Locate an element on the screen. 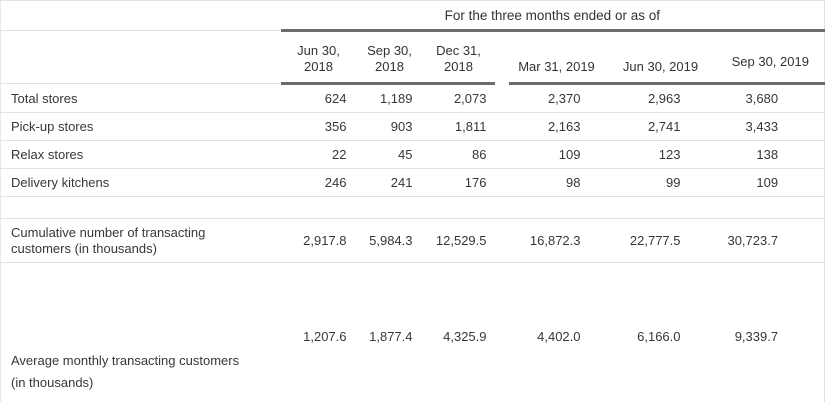 This screenshot has width=830, height=402. column-header-sep30-2019: Sep 30, 2019 is located at coordinates (770, 57).